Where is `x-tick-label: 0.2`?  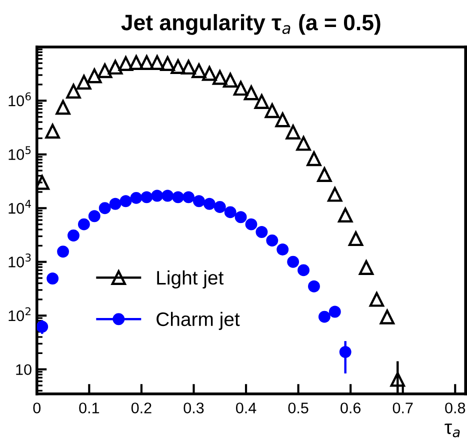
x-tick-label: 0.2 is located at coordinates (141, 408).